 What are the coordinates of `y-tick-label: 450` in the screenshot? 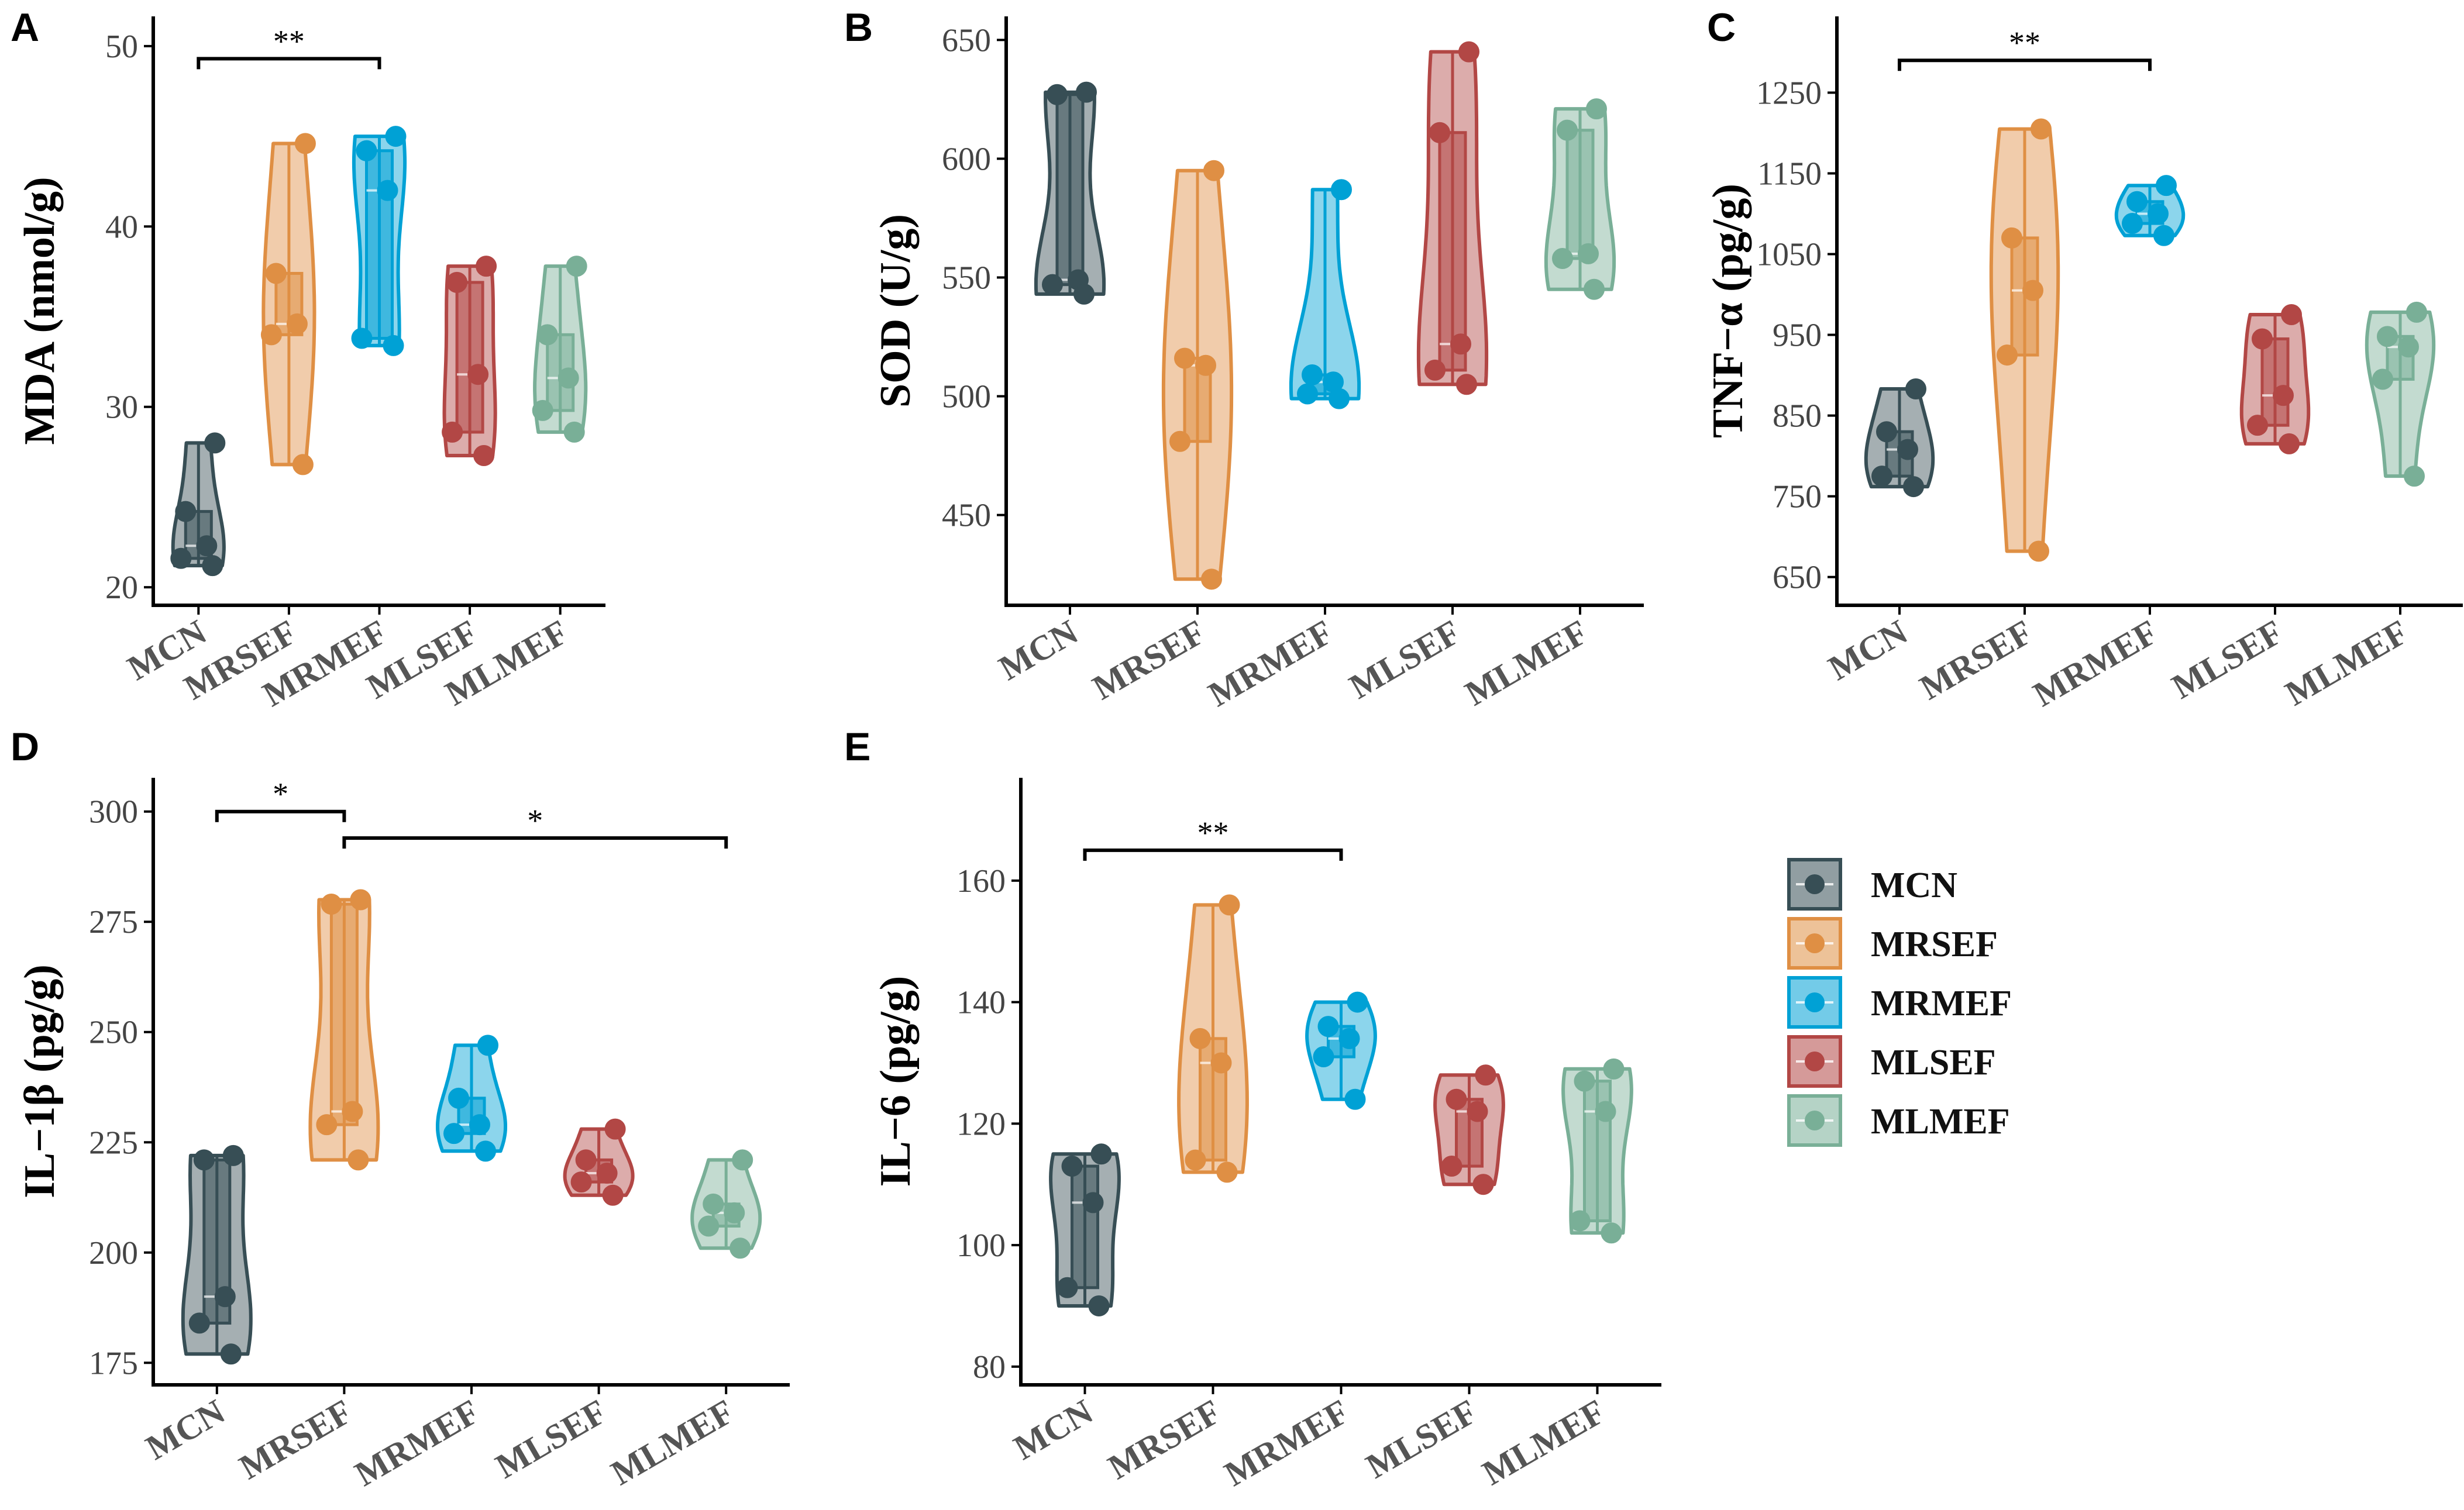 It's located at (966, 516).